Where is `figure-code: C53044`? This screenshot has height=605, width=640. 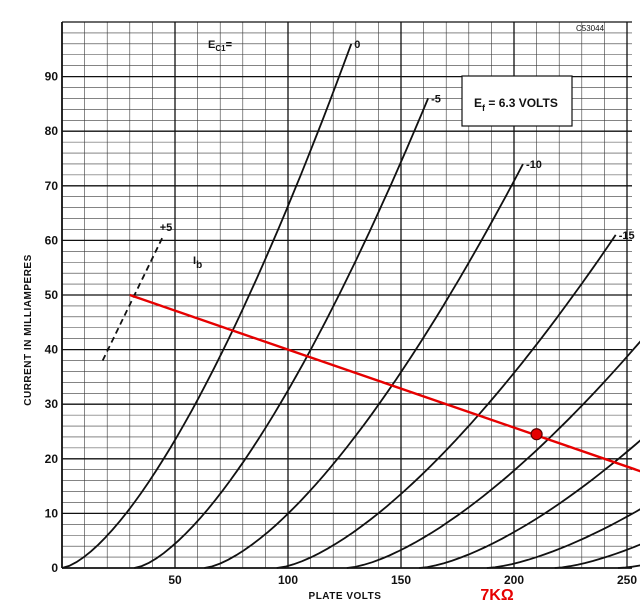
figure-code: C53044 is located at coordinates (590, 28).